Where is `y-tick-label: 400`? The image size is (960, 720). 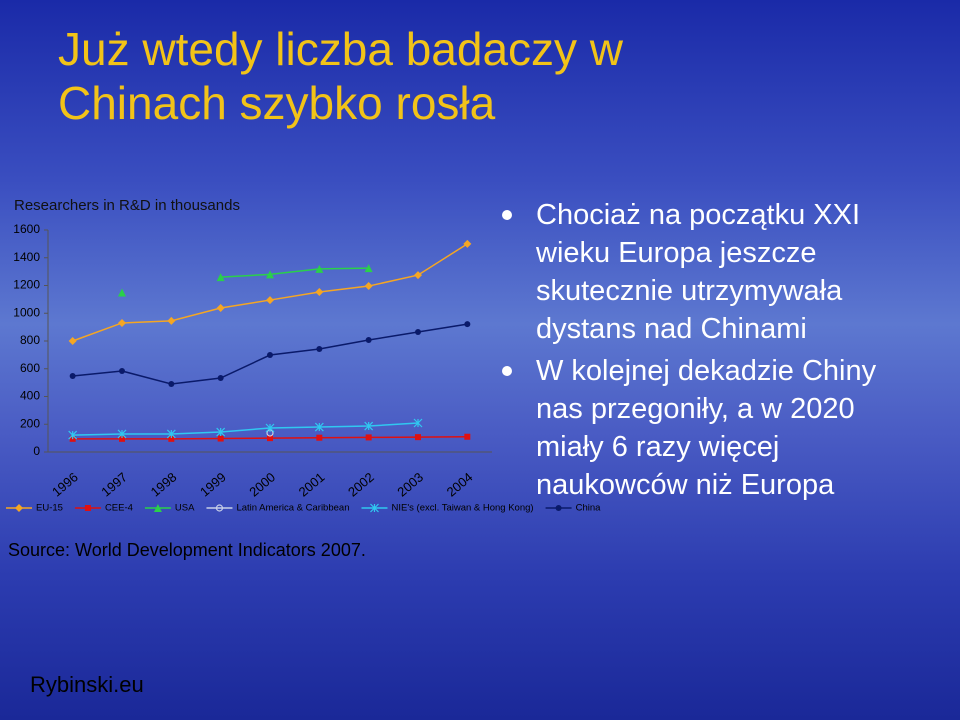
y-tick-label: 400 is located at coordinates (30, 396).